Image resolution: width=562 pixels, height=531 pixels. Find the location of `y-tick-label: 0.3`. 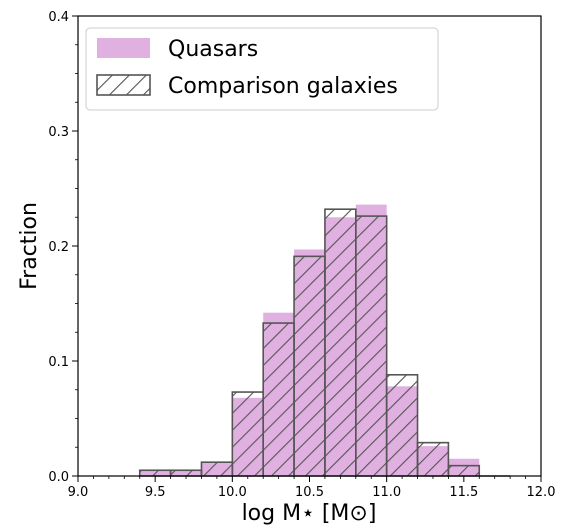

y-tick-label: 0.3 is located at coordinates (58, 132).